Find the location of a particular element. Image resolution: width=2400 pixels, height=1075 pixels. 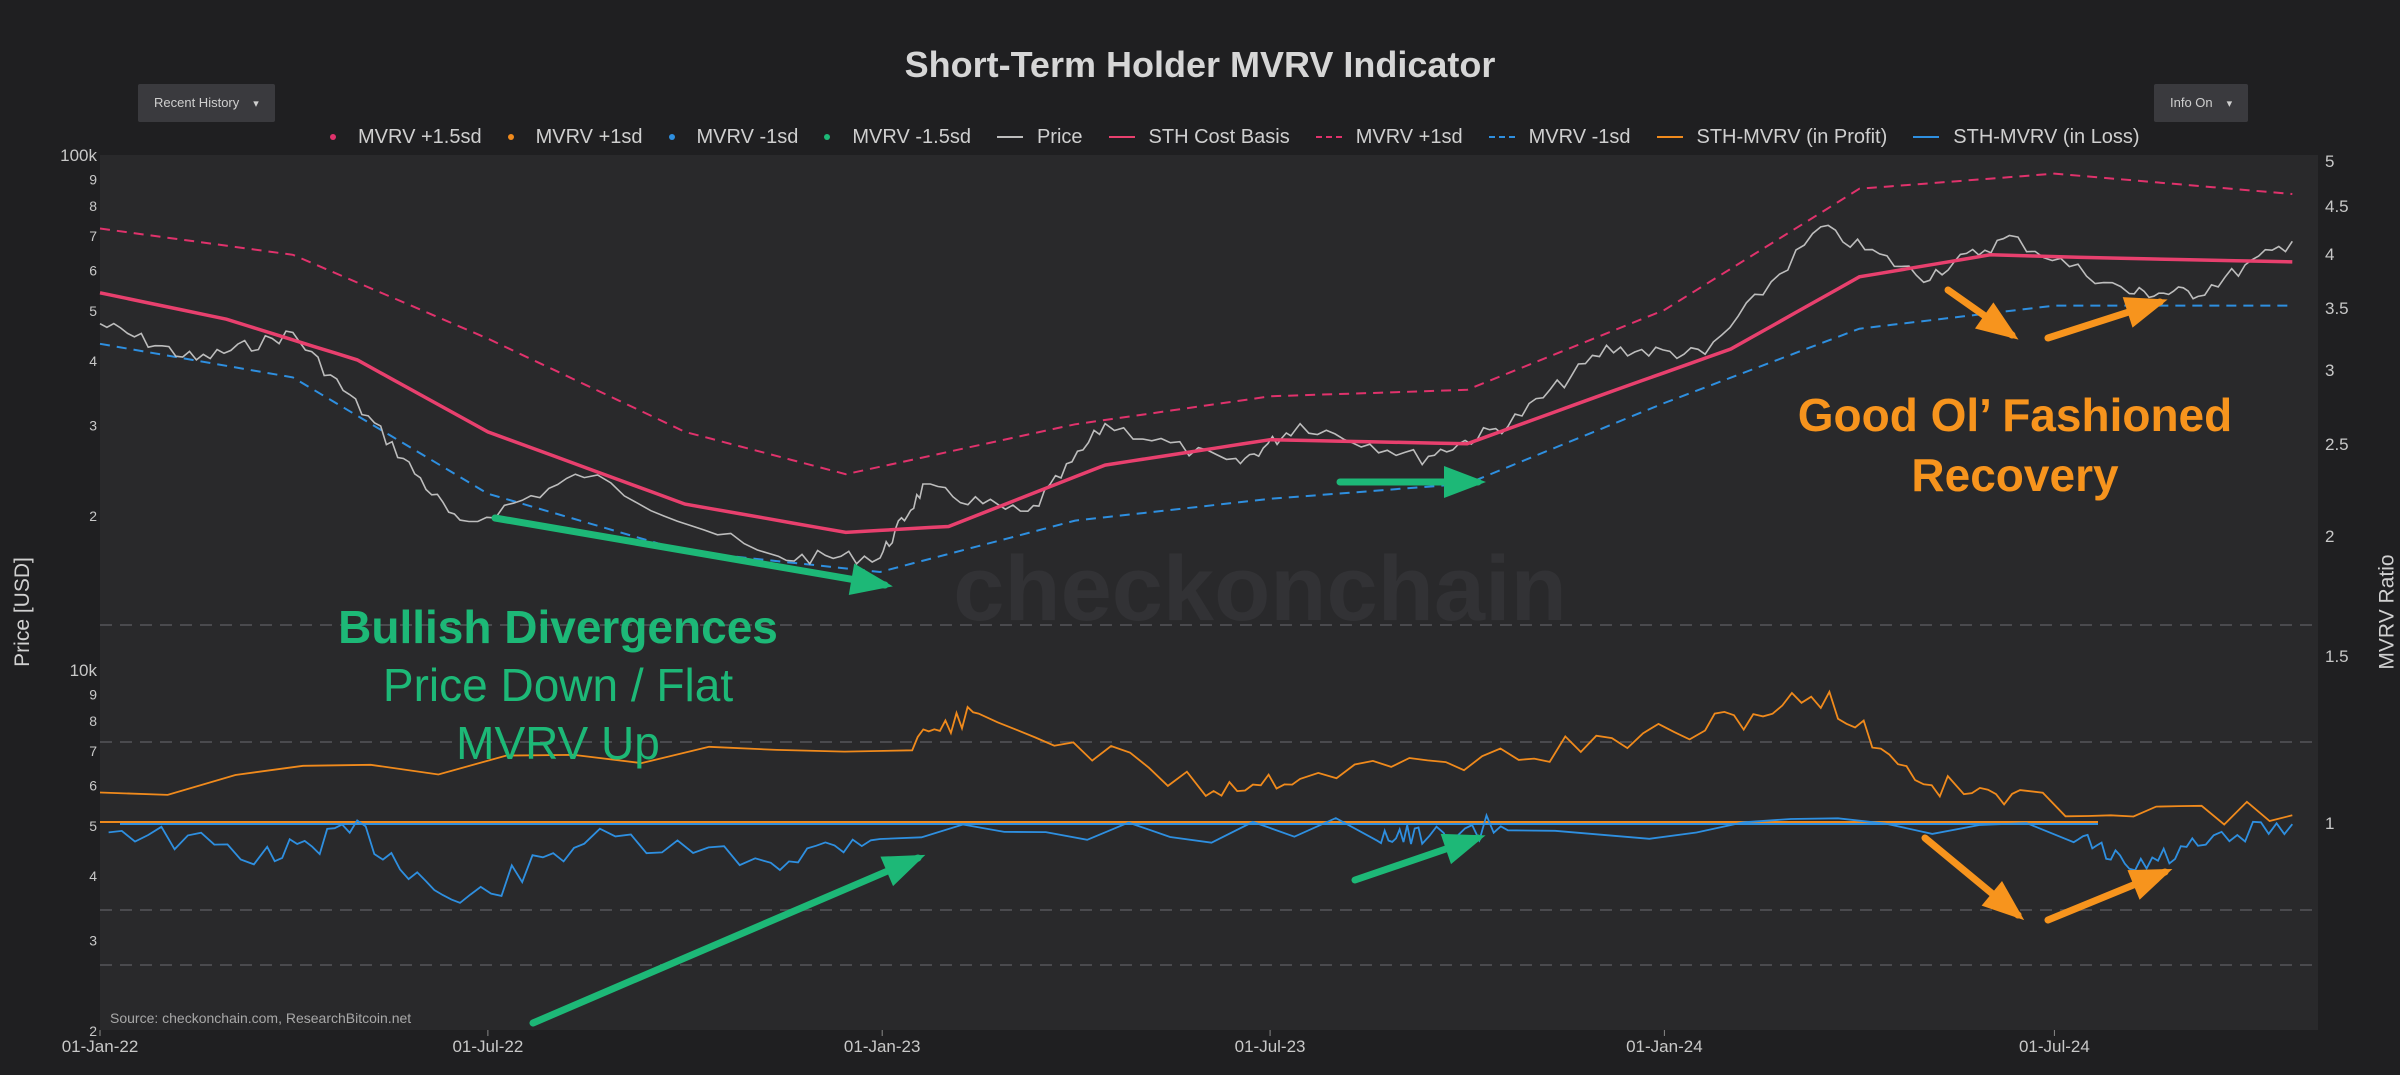

legend-label: STH Cost Basis is located at coordinates (1219, 136).